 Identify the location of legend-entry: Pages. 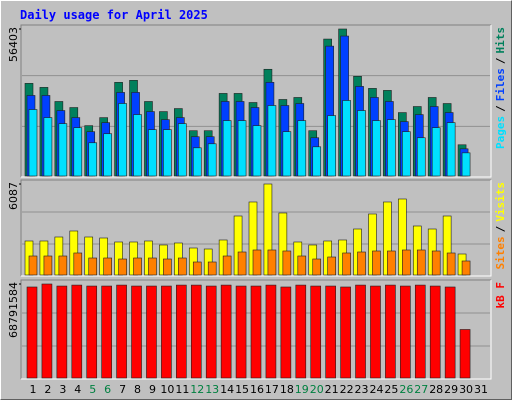
(500, 132).